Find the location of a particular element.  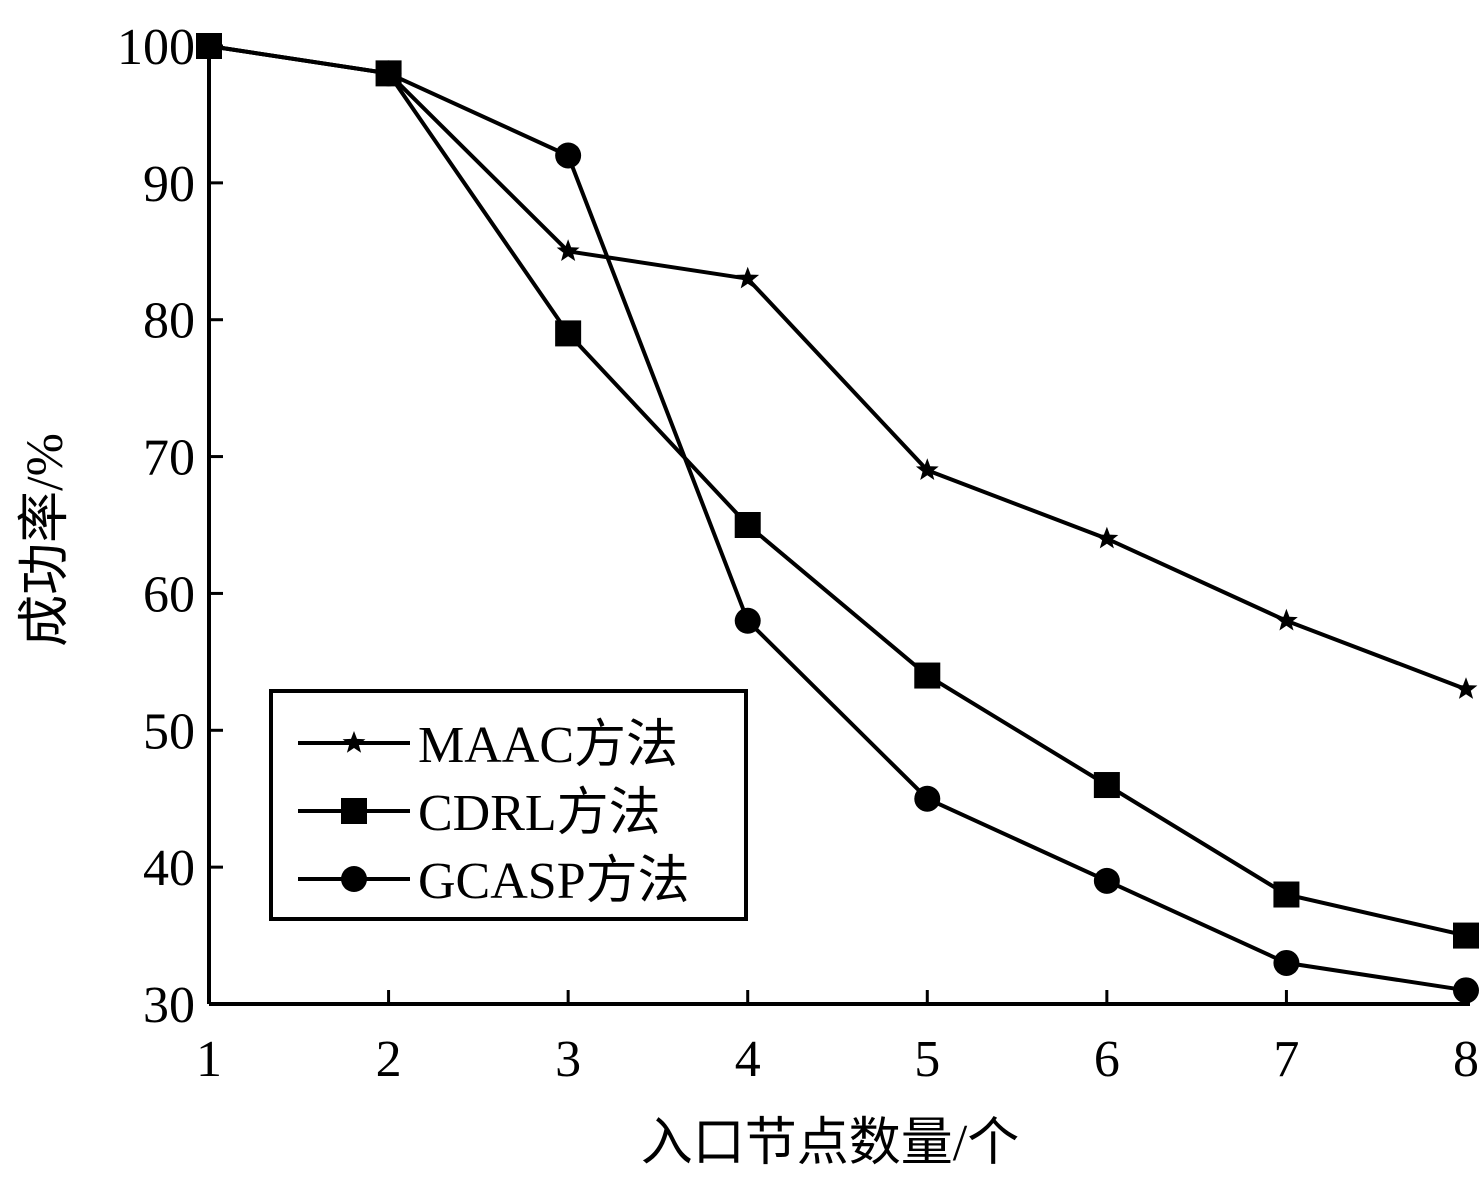

x-tick-label: 8 is located at coordinates (1466, 1059).